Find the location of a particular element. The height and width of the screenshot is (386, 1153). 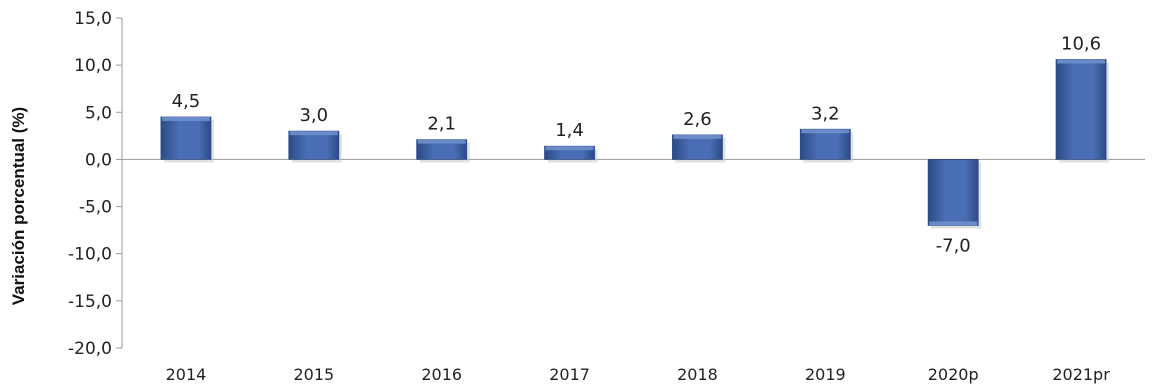

x-tick-label: 2014 is located at coordinates (186, 374).